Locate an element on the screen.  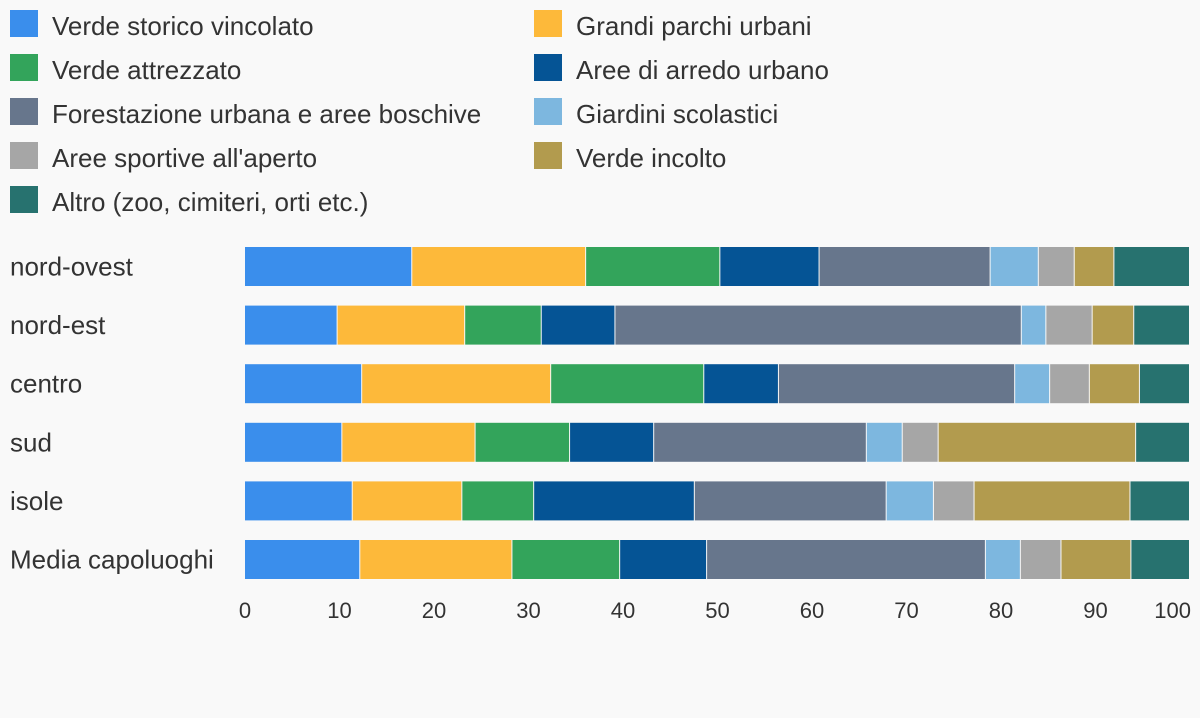
legend-label: Forestazione urbana e aree boschive is located at coordinates (266, 114).